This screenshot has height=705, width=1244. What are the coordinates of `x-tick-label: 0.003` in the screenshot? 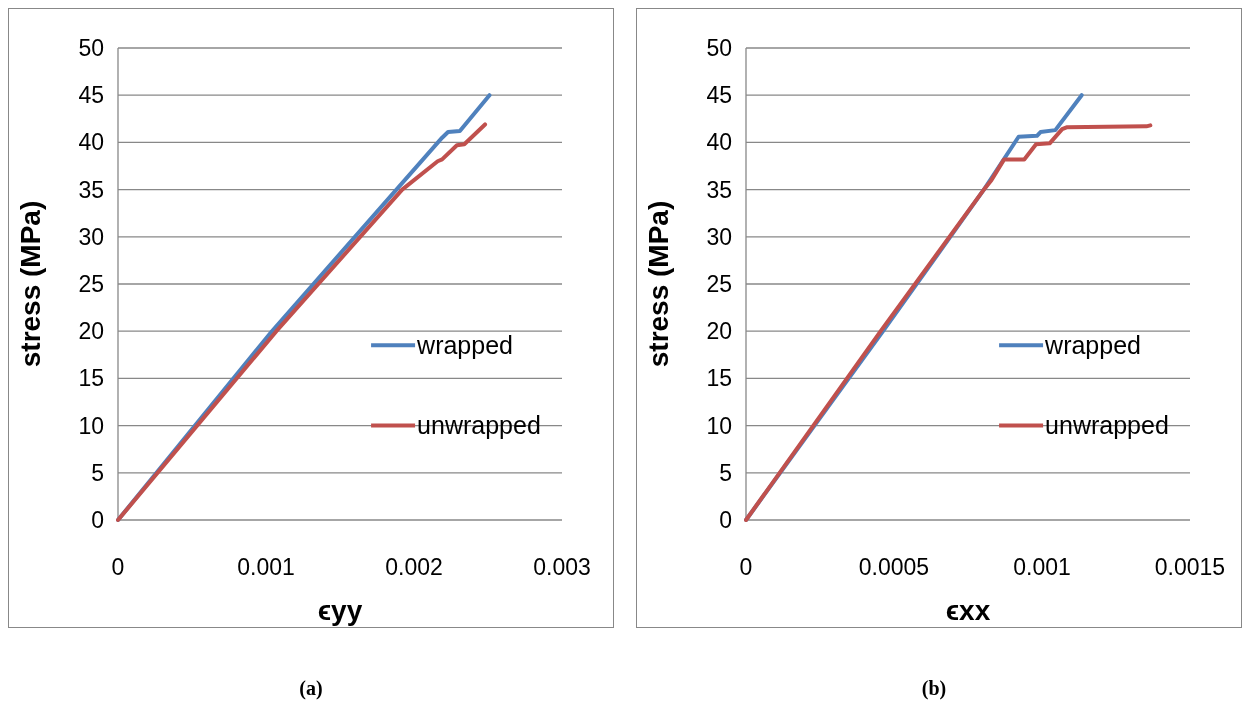 It's located at (562, 567).